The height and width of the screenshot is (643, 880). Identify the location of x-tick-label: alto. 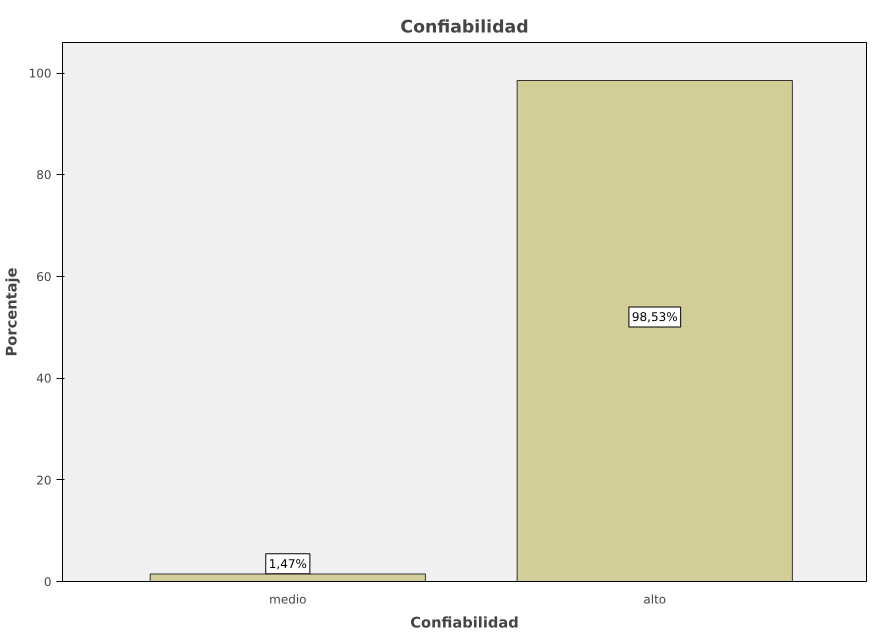
(654, 599).